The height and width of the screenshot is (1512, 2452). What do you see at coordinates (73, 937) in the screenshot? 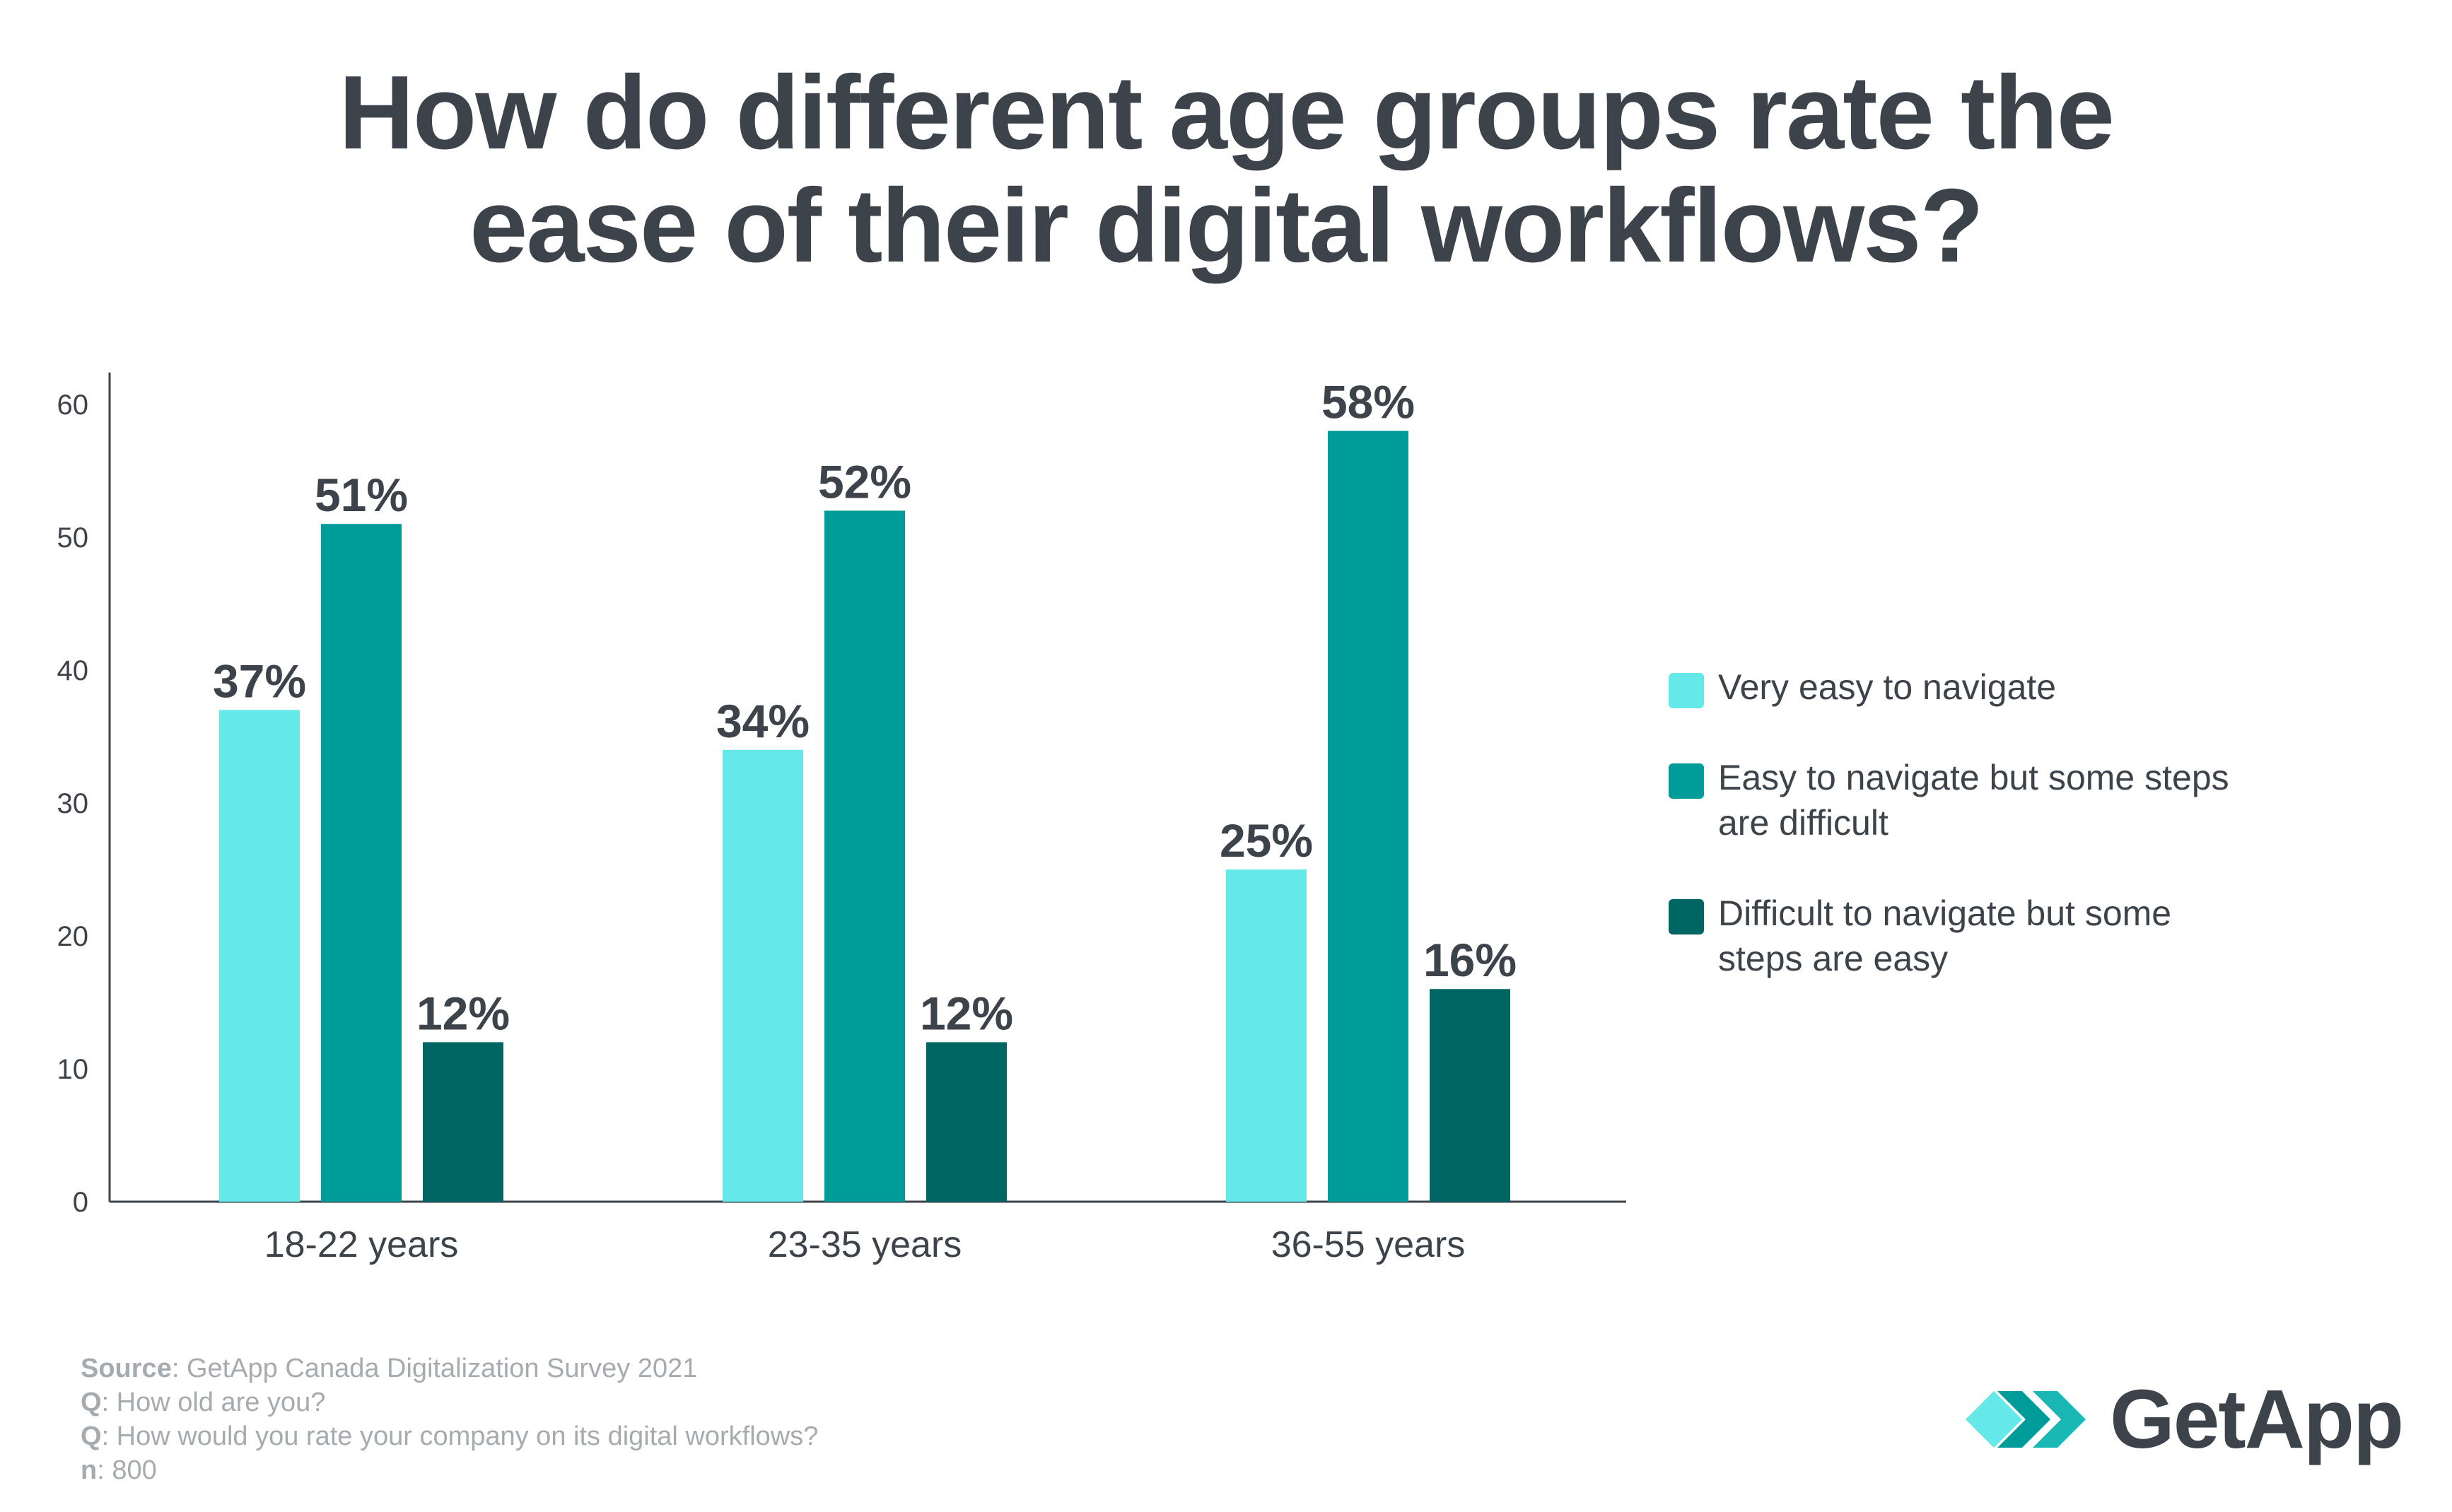
I see `y-tick-label: 20` at bounding box center [73, 937].